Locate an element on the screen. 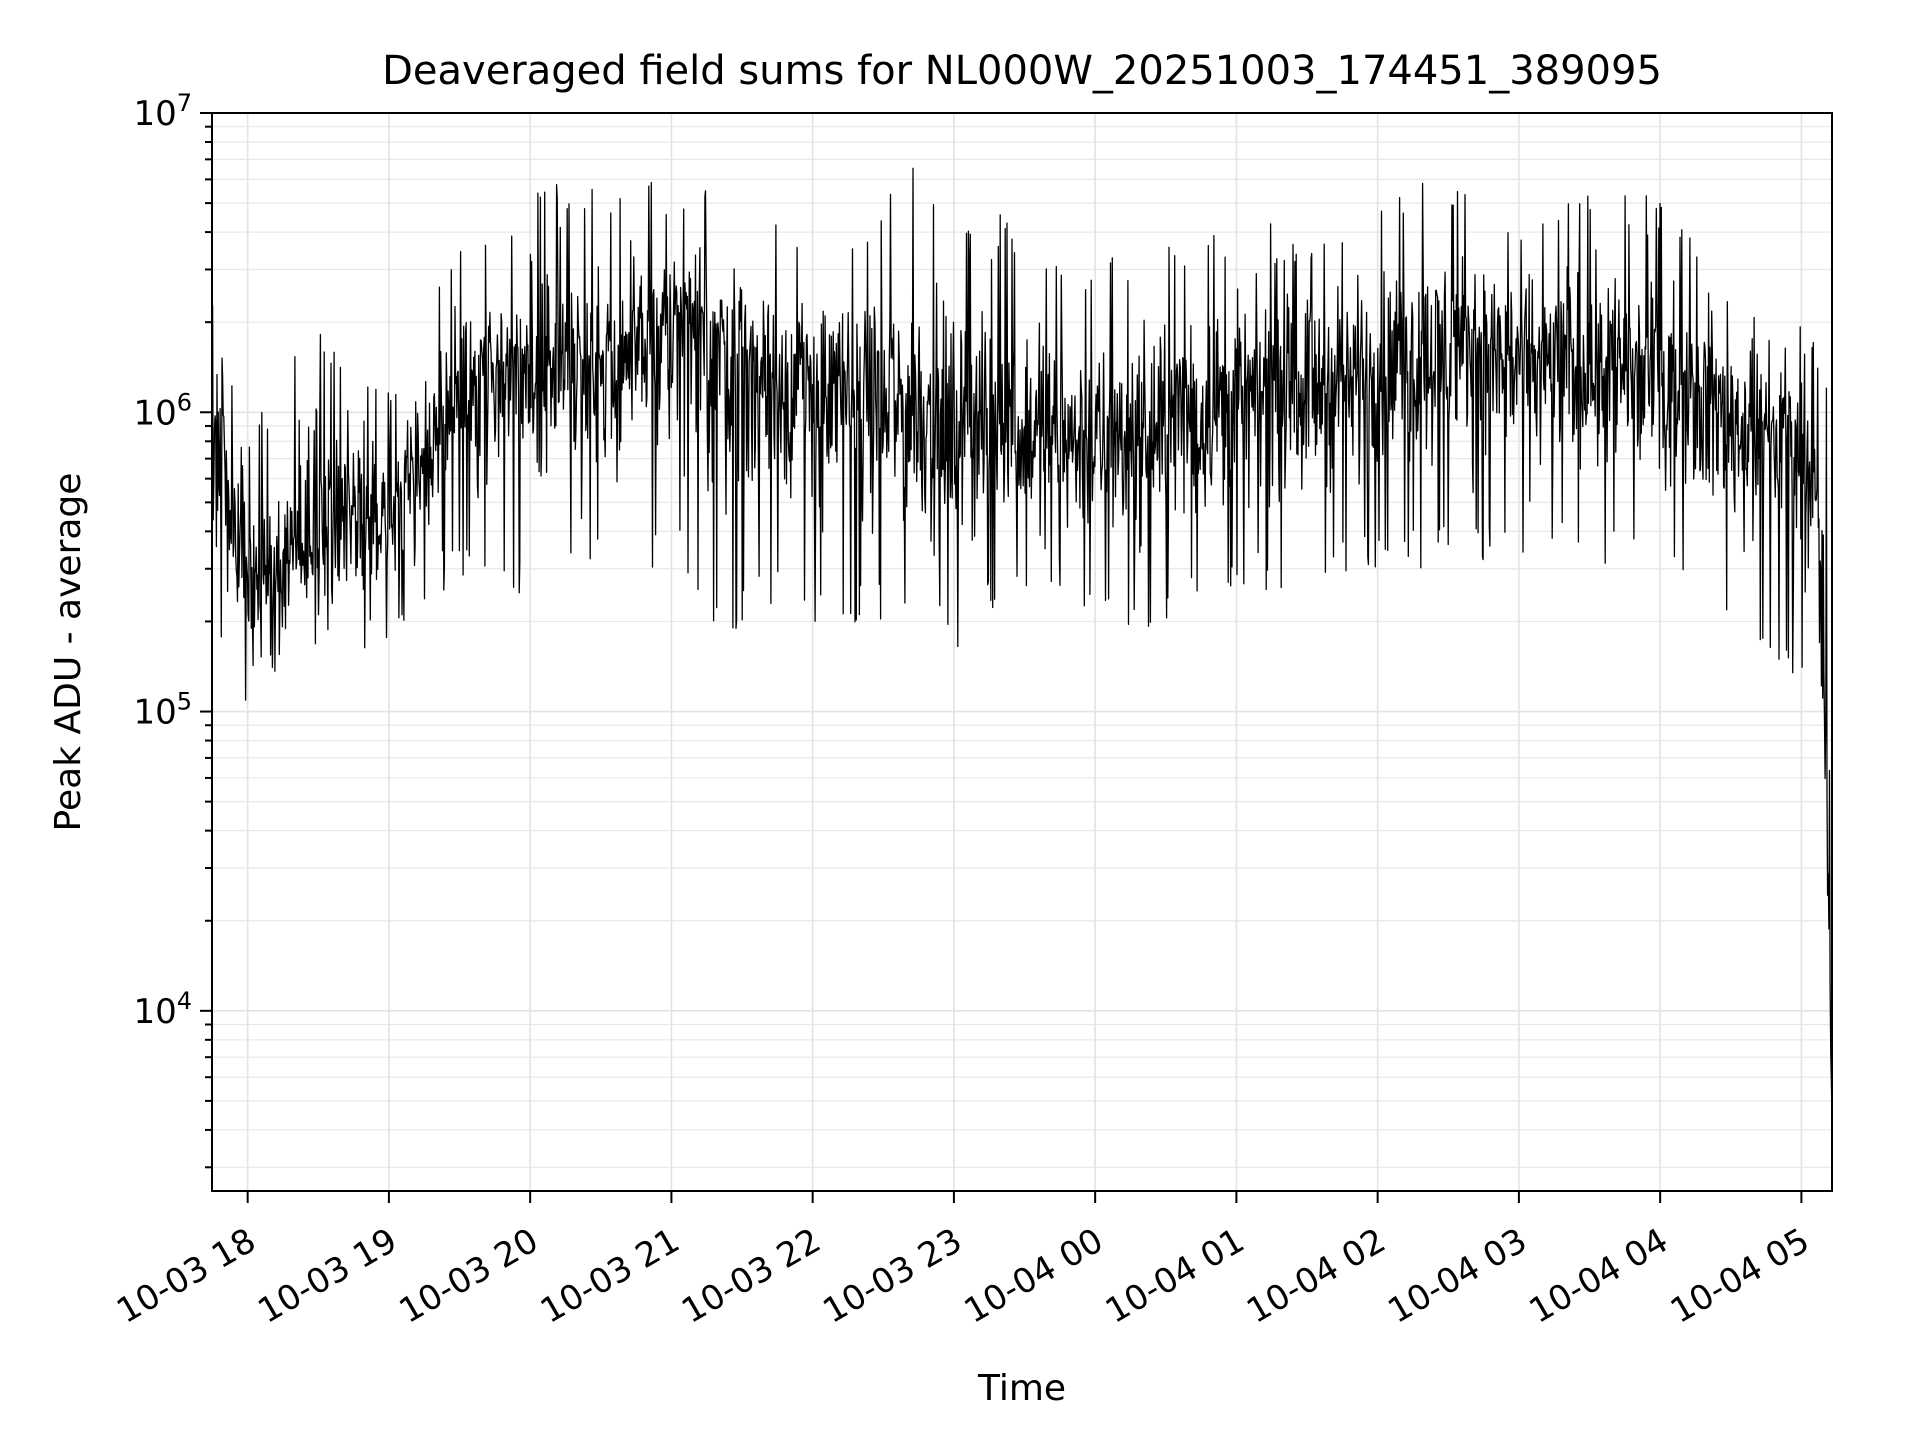  y-tick-label: 10⁵ is located at coordinates (162, 710).